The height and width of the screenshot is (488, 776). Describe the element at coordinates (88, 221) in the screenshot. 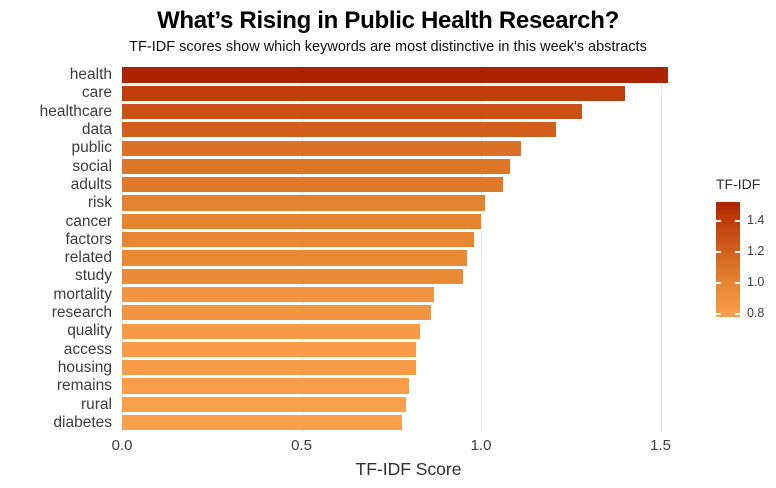

I see `y-label-cancer: cancer` at that location.